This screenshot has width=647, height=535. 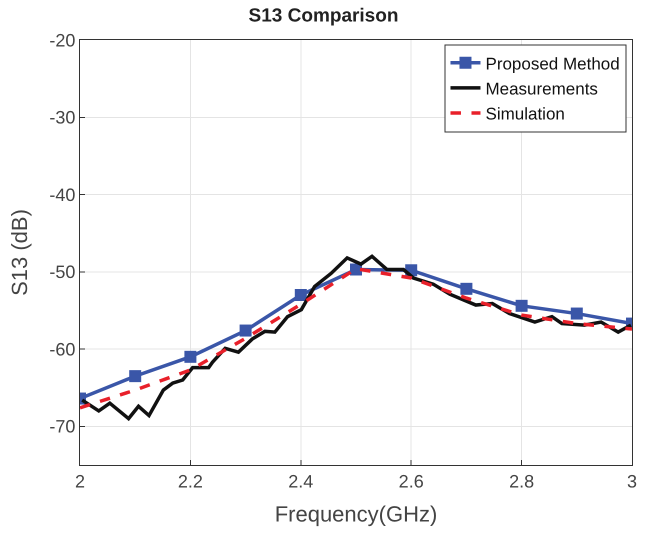 I want to click on x-tick-label: 2, so click(x=80, y=482).